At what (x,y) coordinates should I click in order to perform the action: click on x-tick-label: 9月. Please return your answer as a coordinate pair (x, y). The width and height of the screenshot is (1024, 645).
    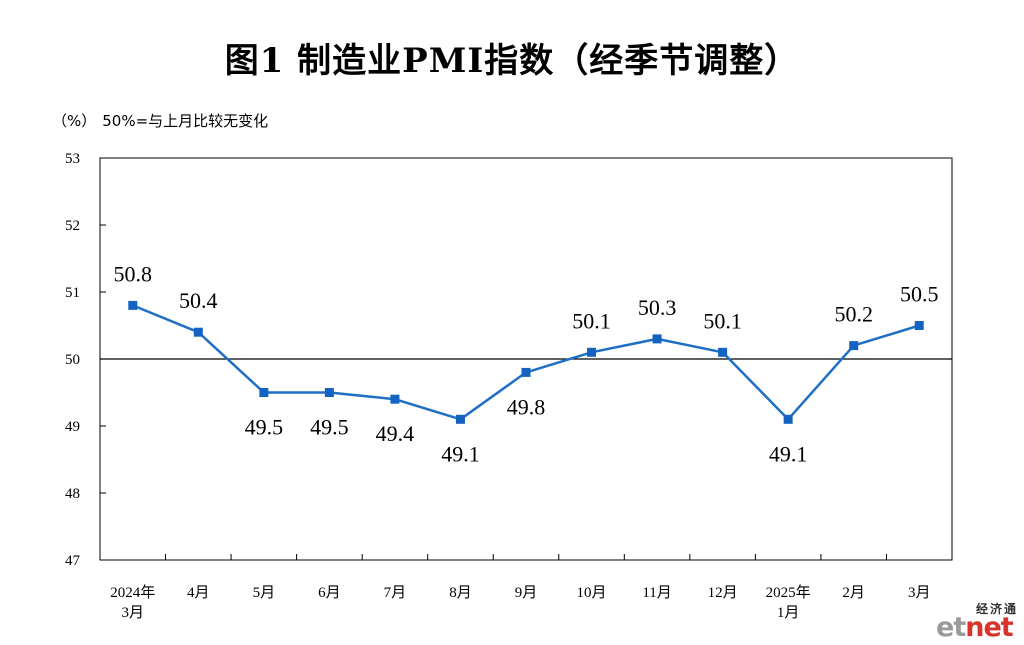
    Looking at the image, I should click on (526, 593).